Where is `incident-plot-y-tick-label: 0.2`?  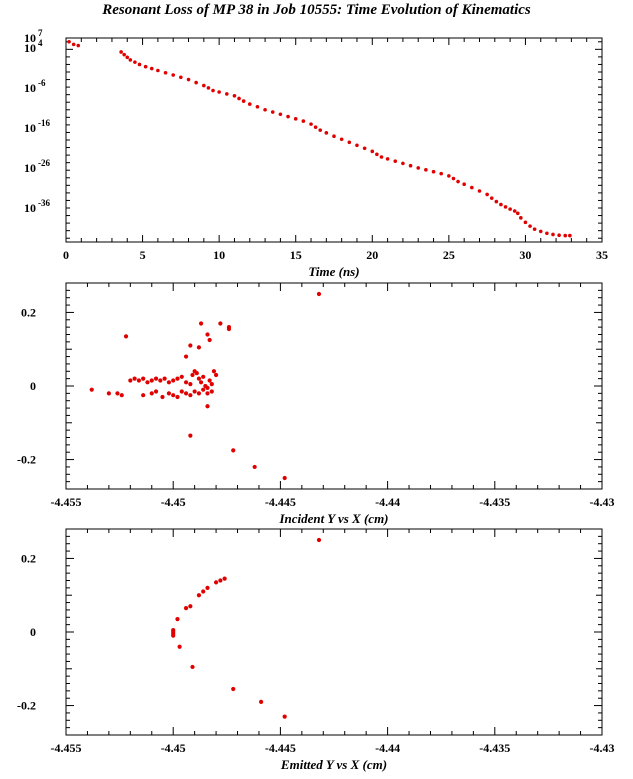
incident-plot-y-tick-label: 0.2 is located at coordinates (28, 312).